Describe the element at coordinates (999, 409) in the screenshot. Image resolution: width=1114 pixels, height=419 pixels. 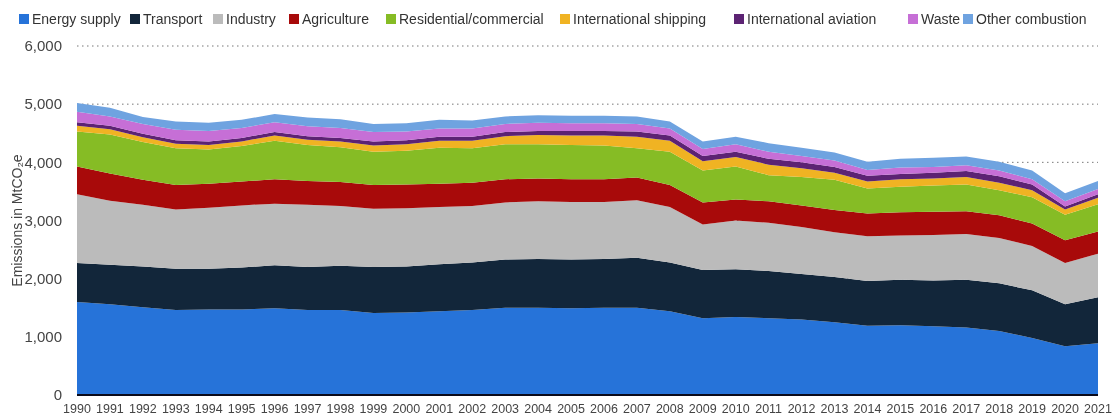
I see `x-tick-label: 2018` at that location.